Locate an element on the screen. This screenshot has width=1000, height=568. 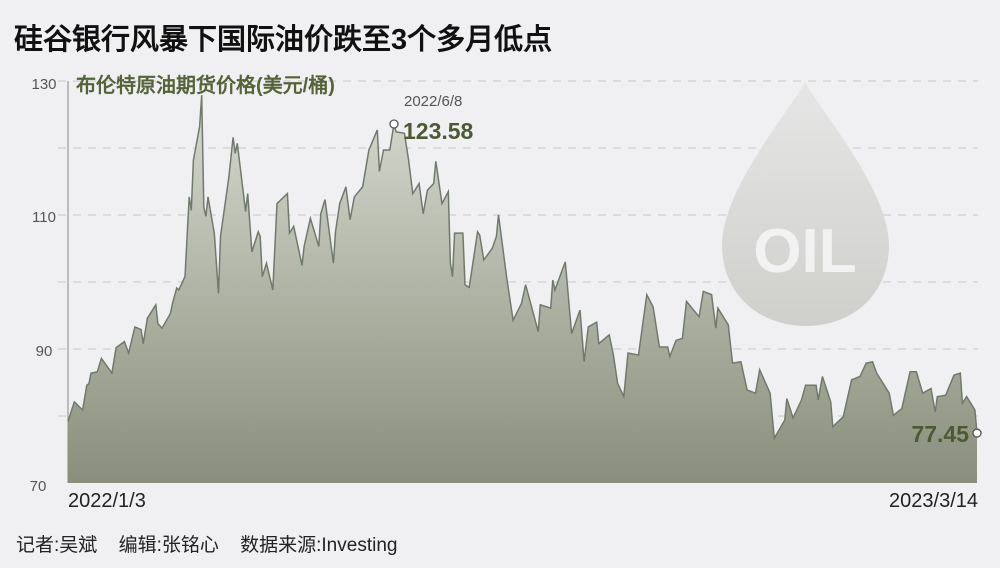
credits: 记者:吴斌 编辑:张铭心 数据来源:Investing is located at coordinates (214, 543).